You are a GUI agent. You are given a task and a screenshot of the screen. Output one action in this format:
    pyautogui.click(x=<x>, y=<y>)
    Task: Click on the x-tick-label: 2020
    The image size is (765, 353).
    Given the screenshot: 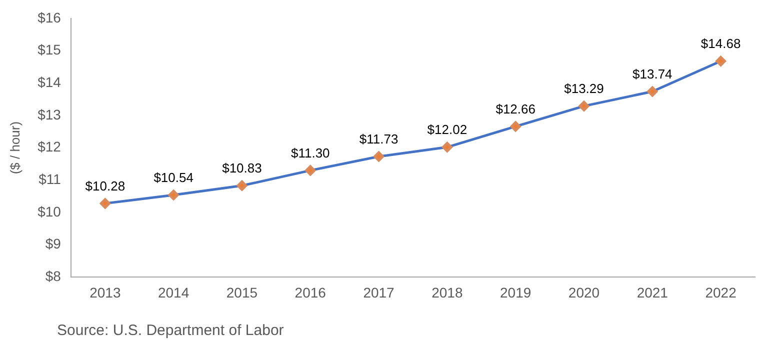 What is the action you would take?
    pyautogui.click(x=584, y=292)
    